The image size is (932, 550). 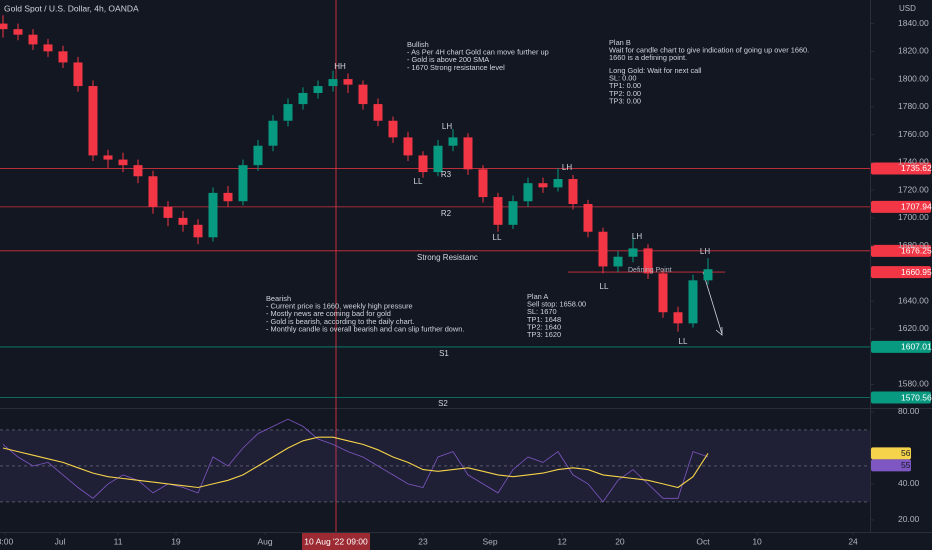 What do you see at coordinates (118, 541) in the screenshot?
I see `x-tick-label: 11` at bounding box center [118, 541].